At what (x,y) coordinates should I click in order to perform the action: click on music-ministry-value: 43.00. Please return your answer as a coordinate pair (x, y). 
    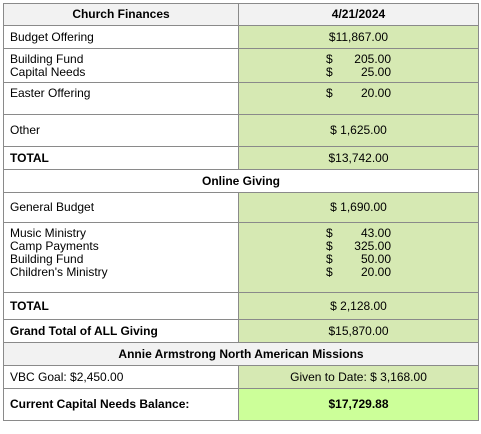
    Looking at the image, I should click on (375, 233).